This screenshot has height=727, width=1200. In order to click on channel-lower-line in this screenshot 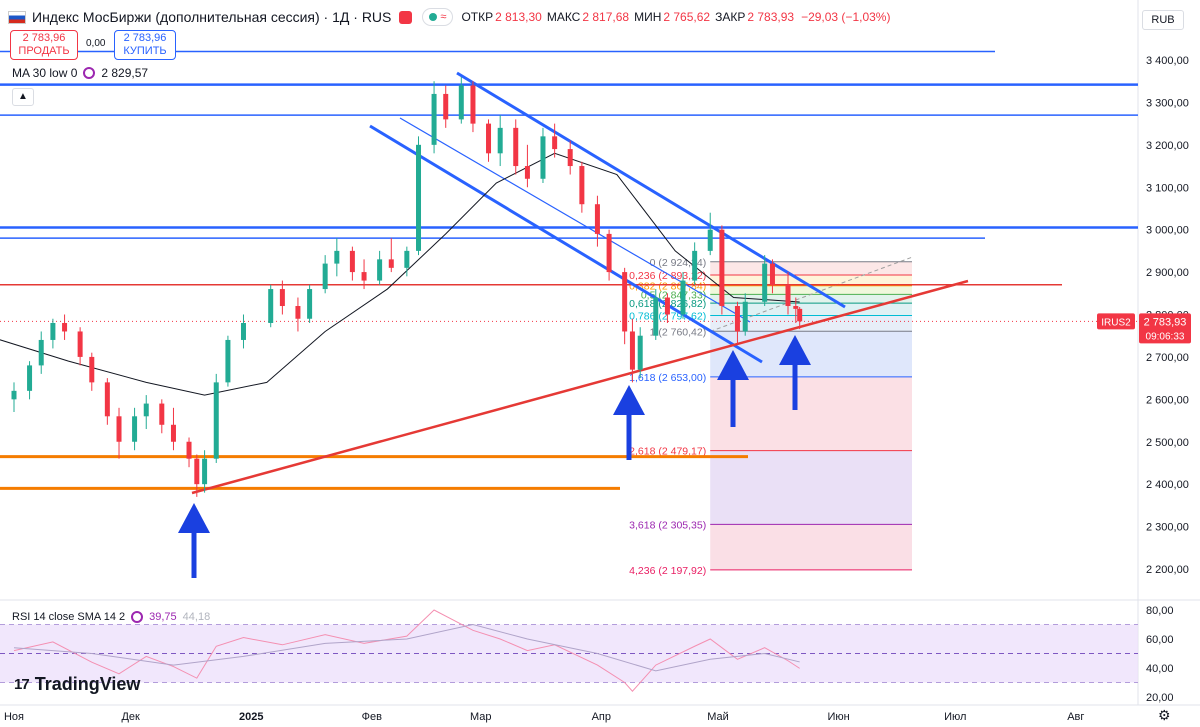, I will do `click(566, 244)`.